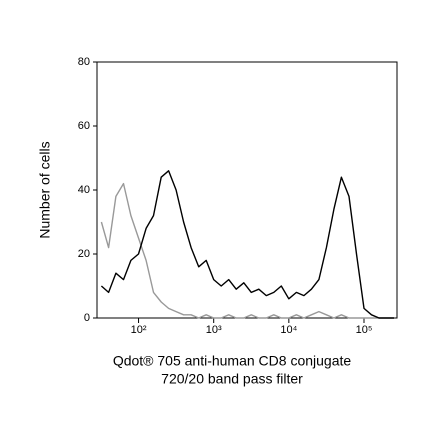  What do you see at coordinates (84, 190) in the screenshot?
I see `y-tick-label: 40` at bounding box center [84, 190].